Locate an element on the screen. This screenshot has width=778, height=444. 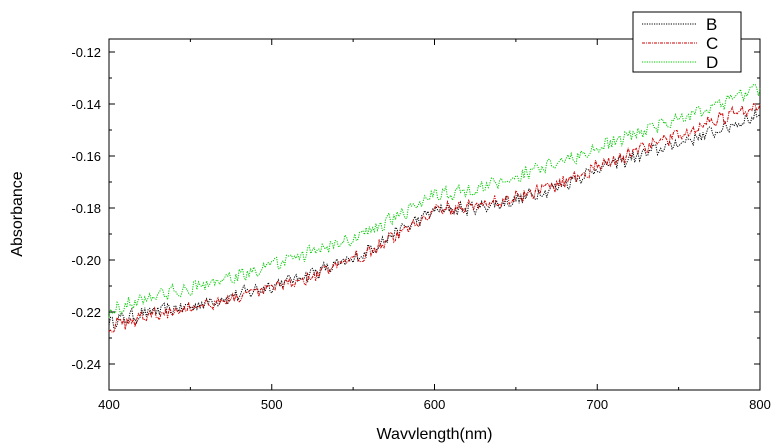
x-tick-label: 700 is located at coordinates (597, 404).